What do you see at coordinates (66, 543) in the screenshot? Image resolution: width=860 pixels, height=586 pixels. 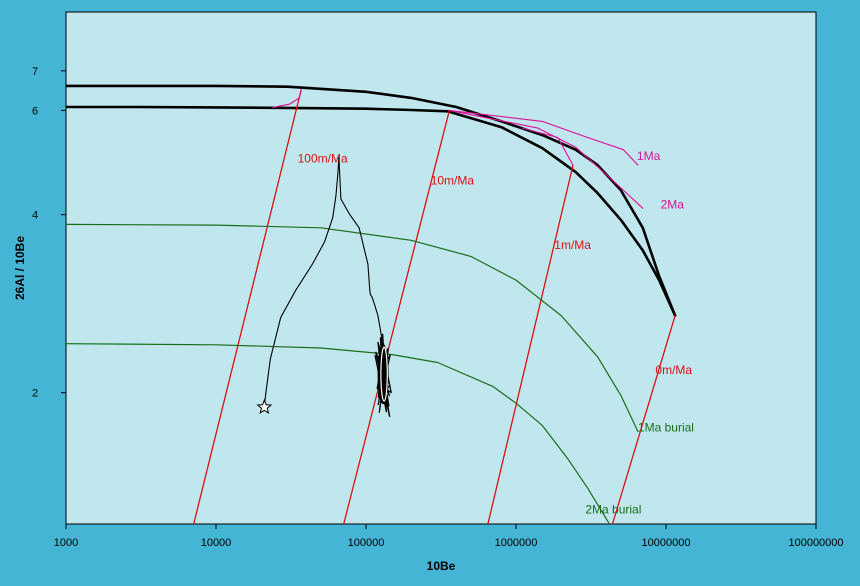 I see `x-tick-label: 1000` at bounding box center [66, 543].